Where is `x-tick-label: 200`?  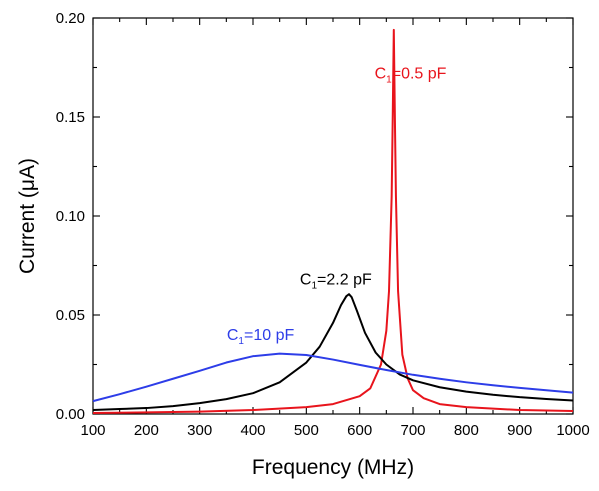
x-tick-label: 200 is located at coordinates (146, 430).